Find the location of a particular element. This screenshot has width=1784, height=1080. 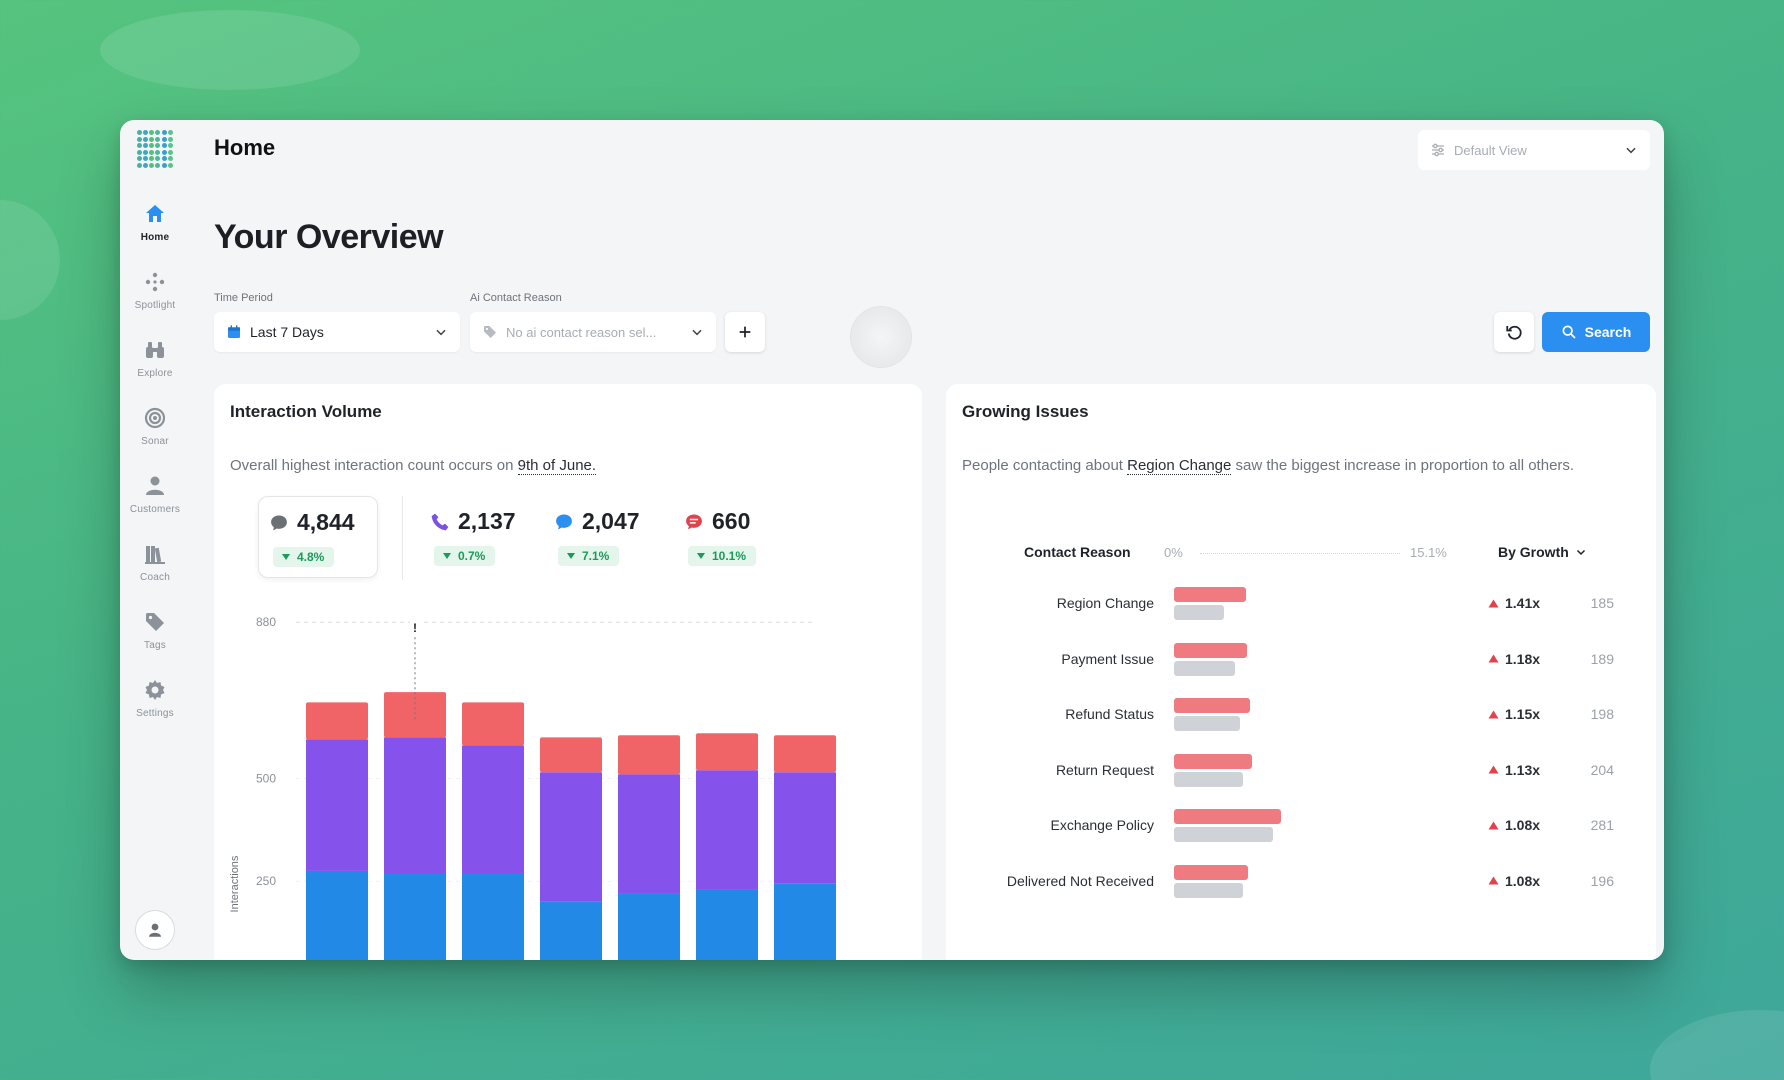

reset-button is located at coordinates (1514, 332).